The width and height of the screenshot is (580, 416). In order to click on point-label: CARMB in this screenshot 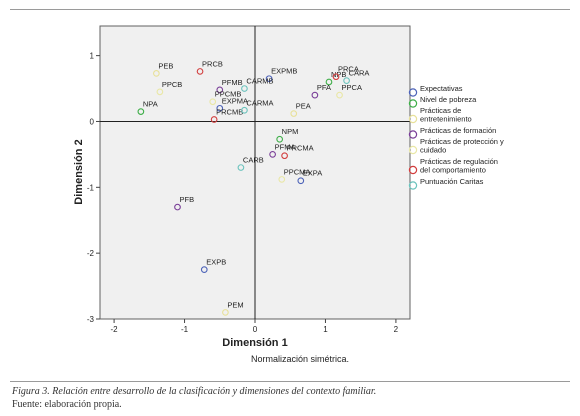, I will do `click(259, 81)`.